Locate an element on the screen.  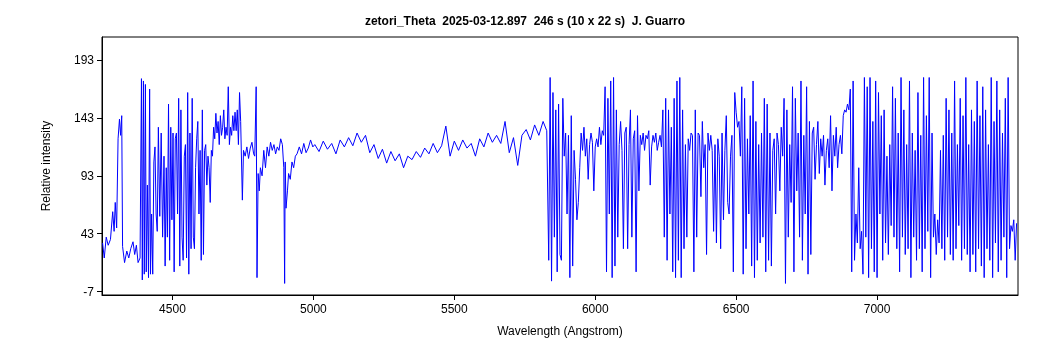
y-tick-label: 143 is located at coordinates (84, 117).